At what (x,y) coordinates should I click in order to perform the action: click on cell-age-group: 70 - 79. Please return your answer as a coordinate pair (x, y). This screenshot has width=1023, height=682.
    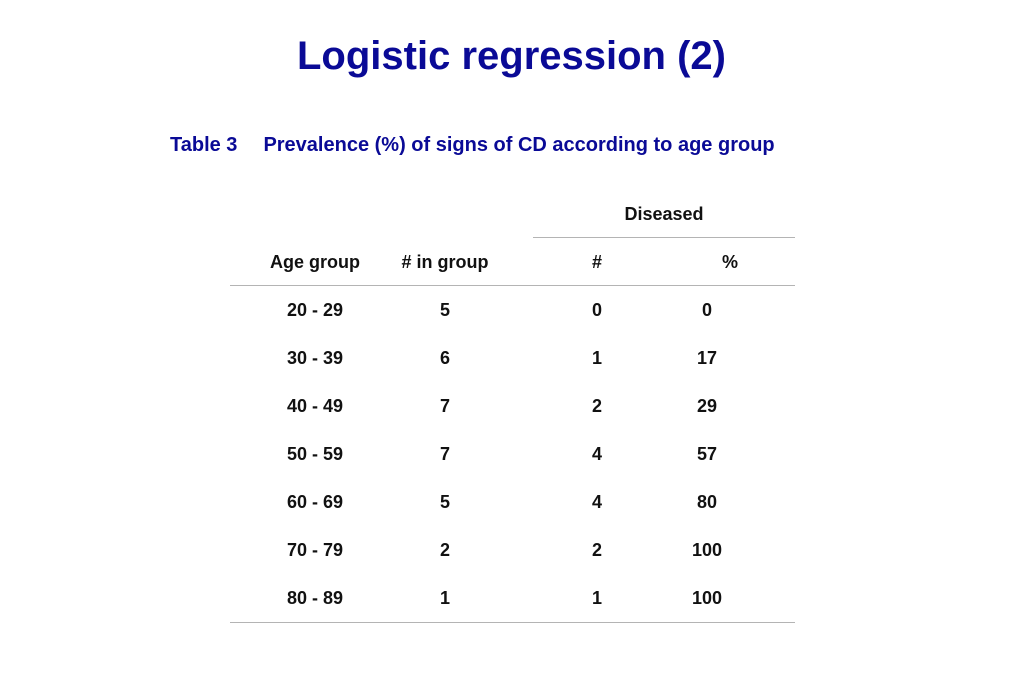
    Looking at the image, I should click on (315, 550).